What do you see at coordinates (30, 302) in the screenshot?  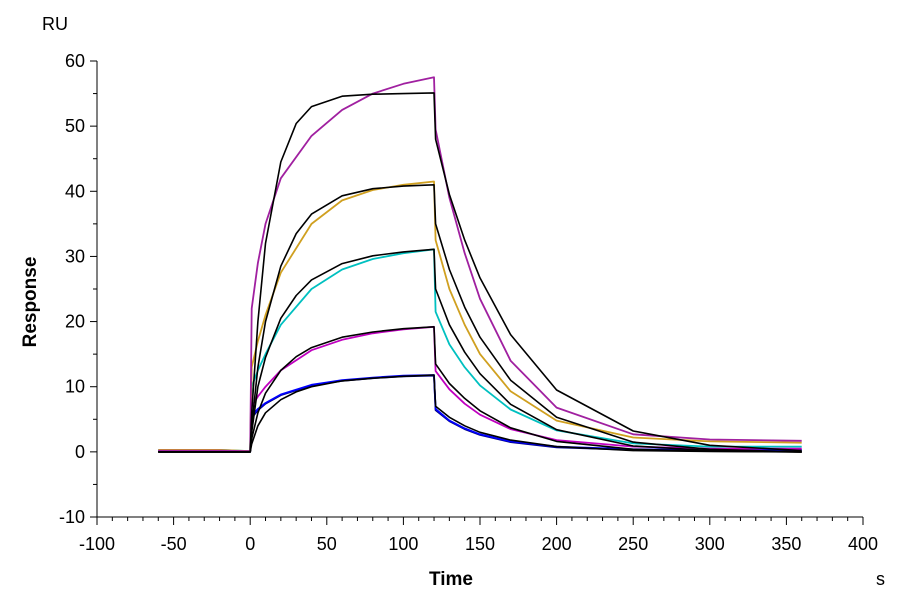 I see `y-axis-title: Response` at bounding box center [30, 302].